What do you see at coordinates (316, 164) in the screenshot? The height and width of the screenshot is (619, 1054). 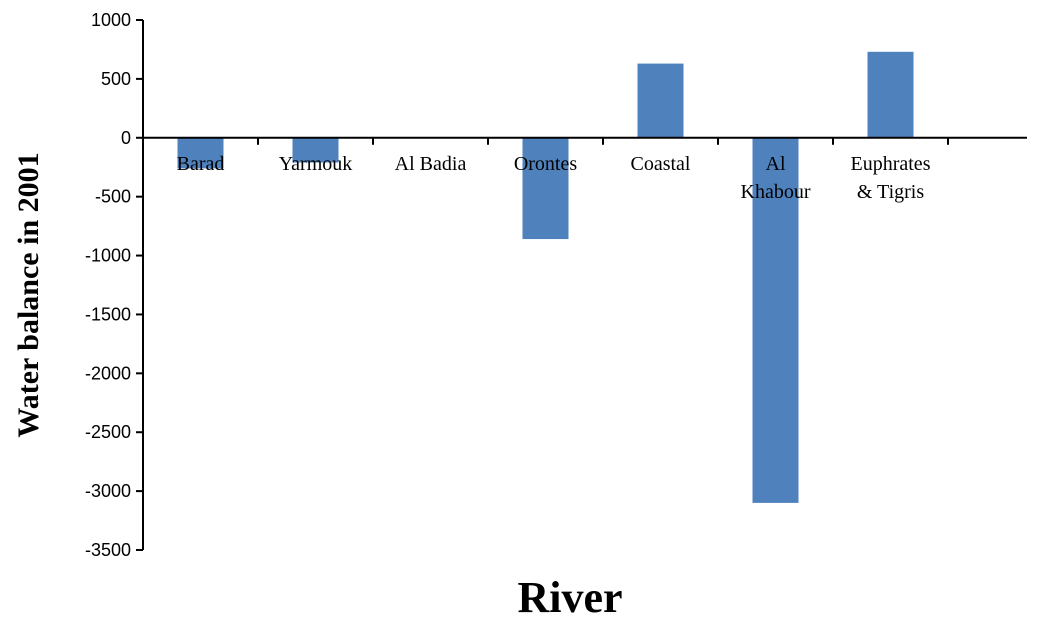 I see `category-label: Yarmouk` at bounding box center [316, 164].